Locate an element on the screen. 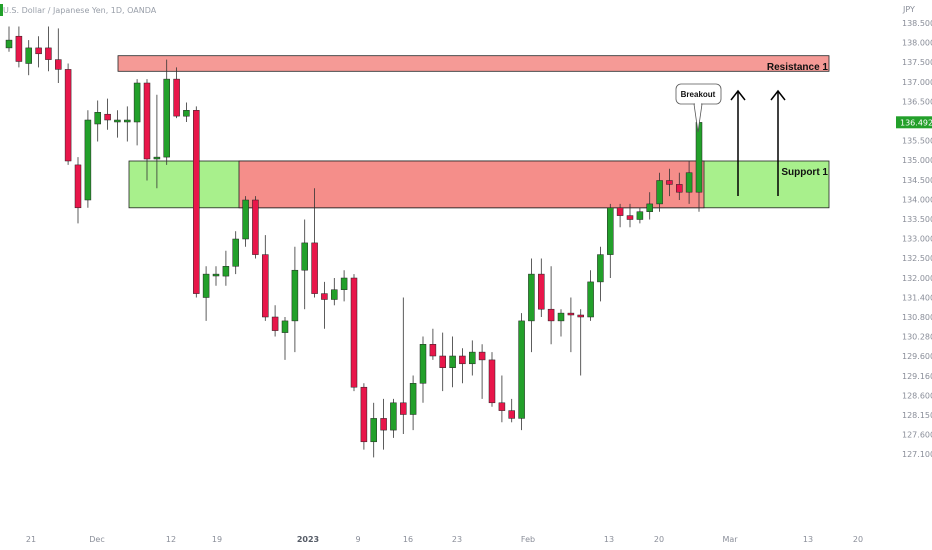 The width and height of the screenshot is (932, 550). price-tick-label: 134.000 is located at coordinates (917, 199).